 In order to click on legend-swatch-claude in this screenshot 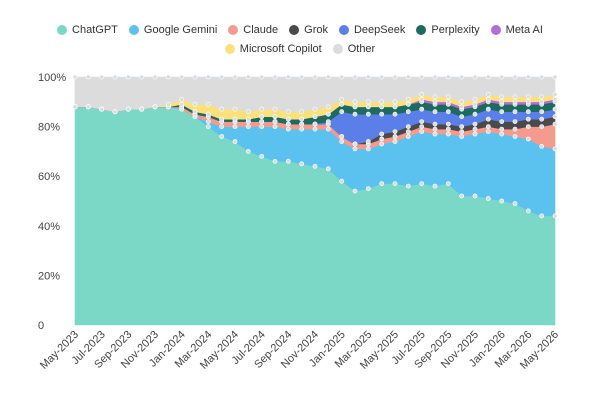, I will do `click(233, 30)`.